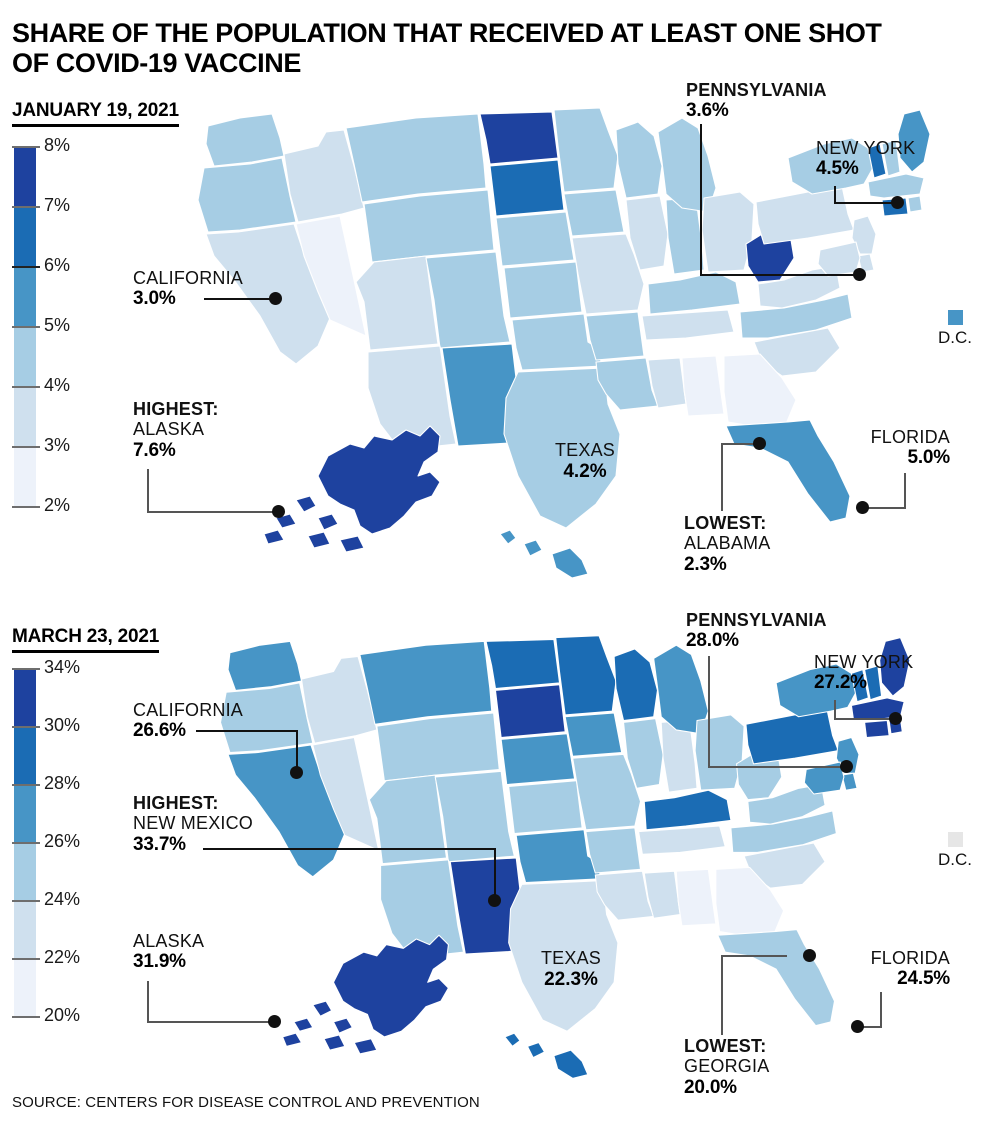  What do you see at coordinates (25, 326) in the screenshot?
I see `legend-colorbar` at bounding box center [25, 326].